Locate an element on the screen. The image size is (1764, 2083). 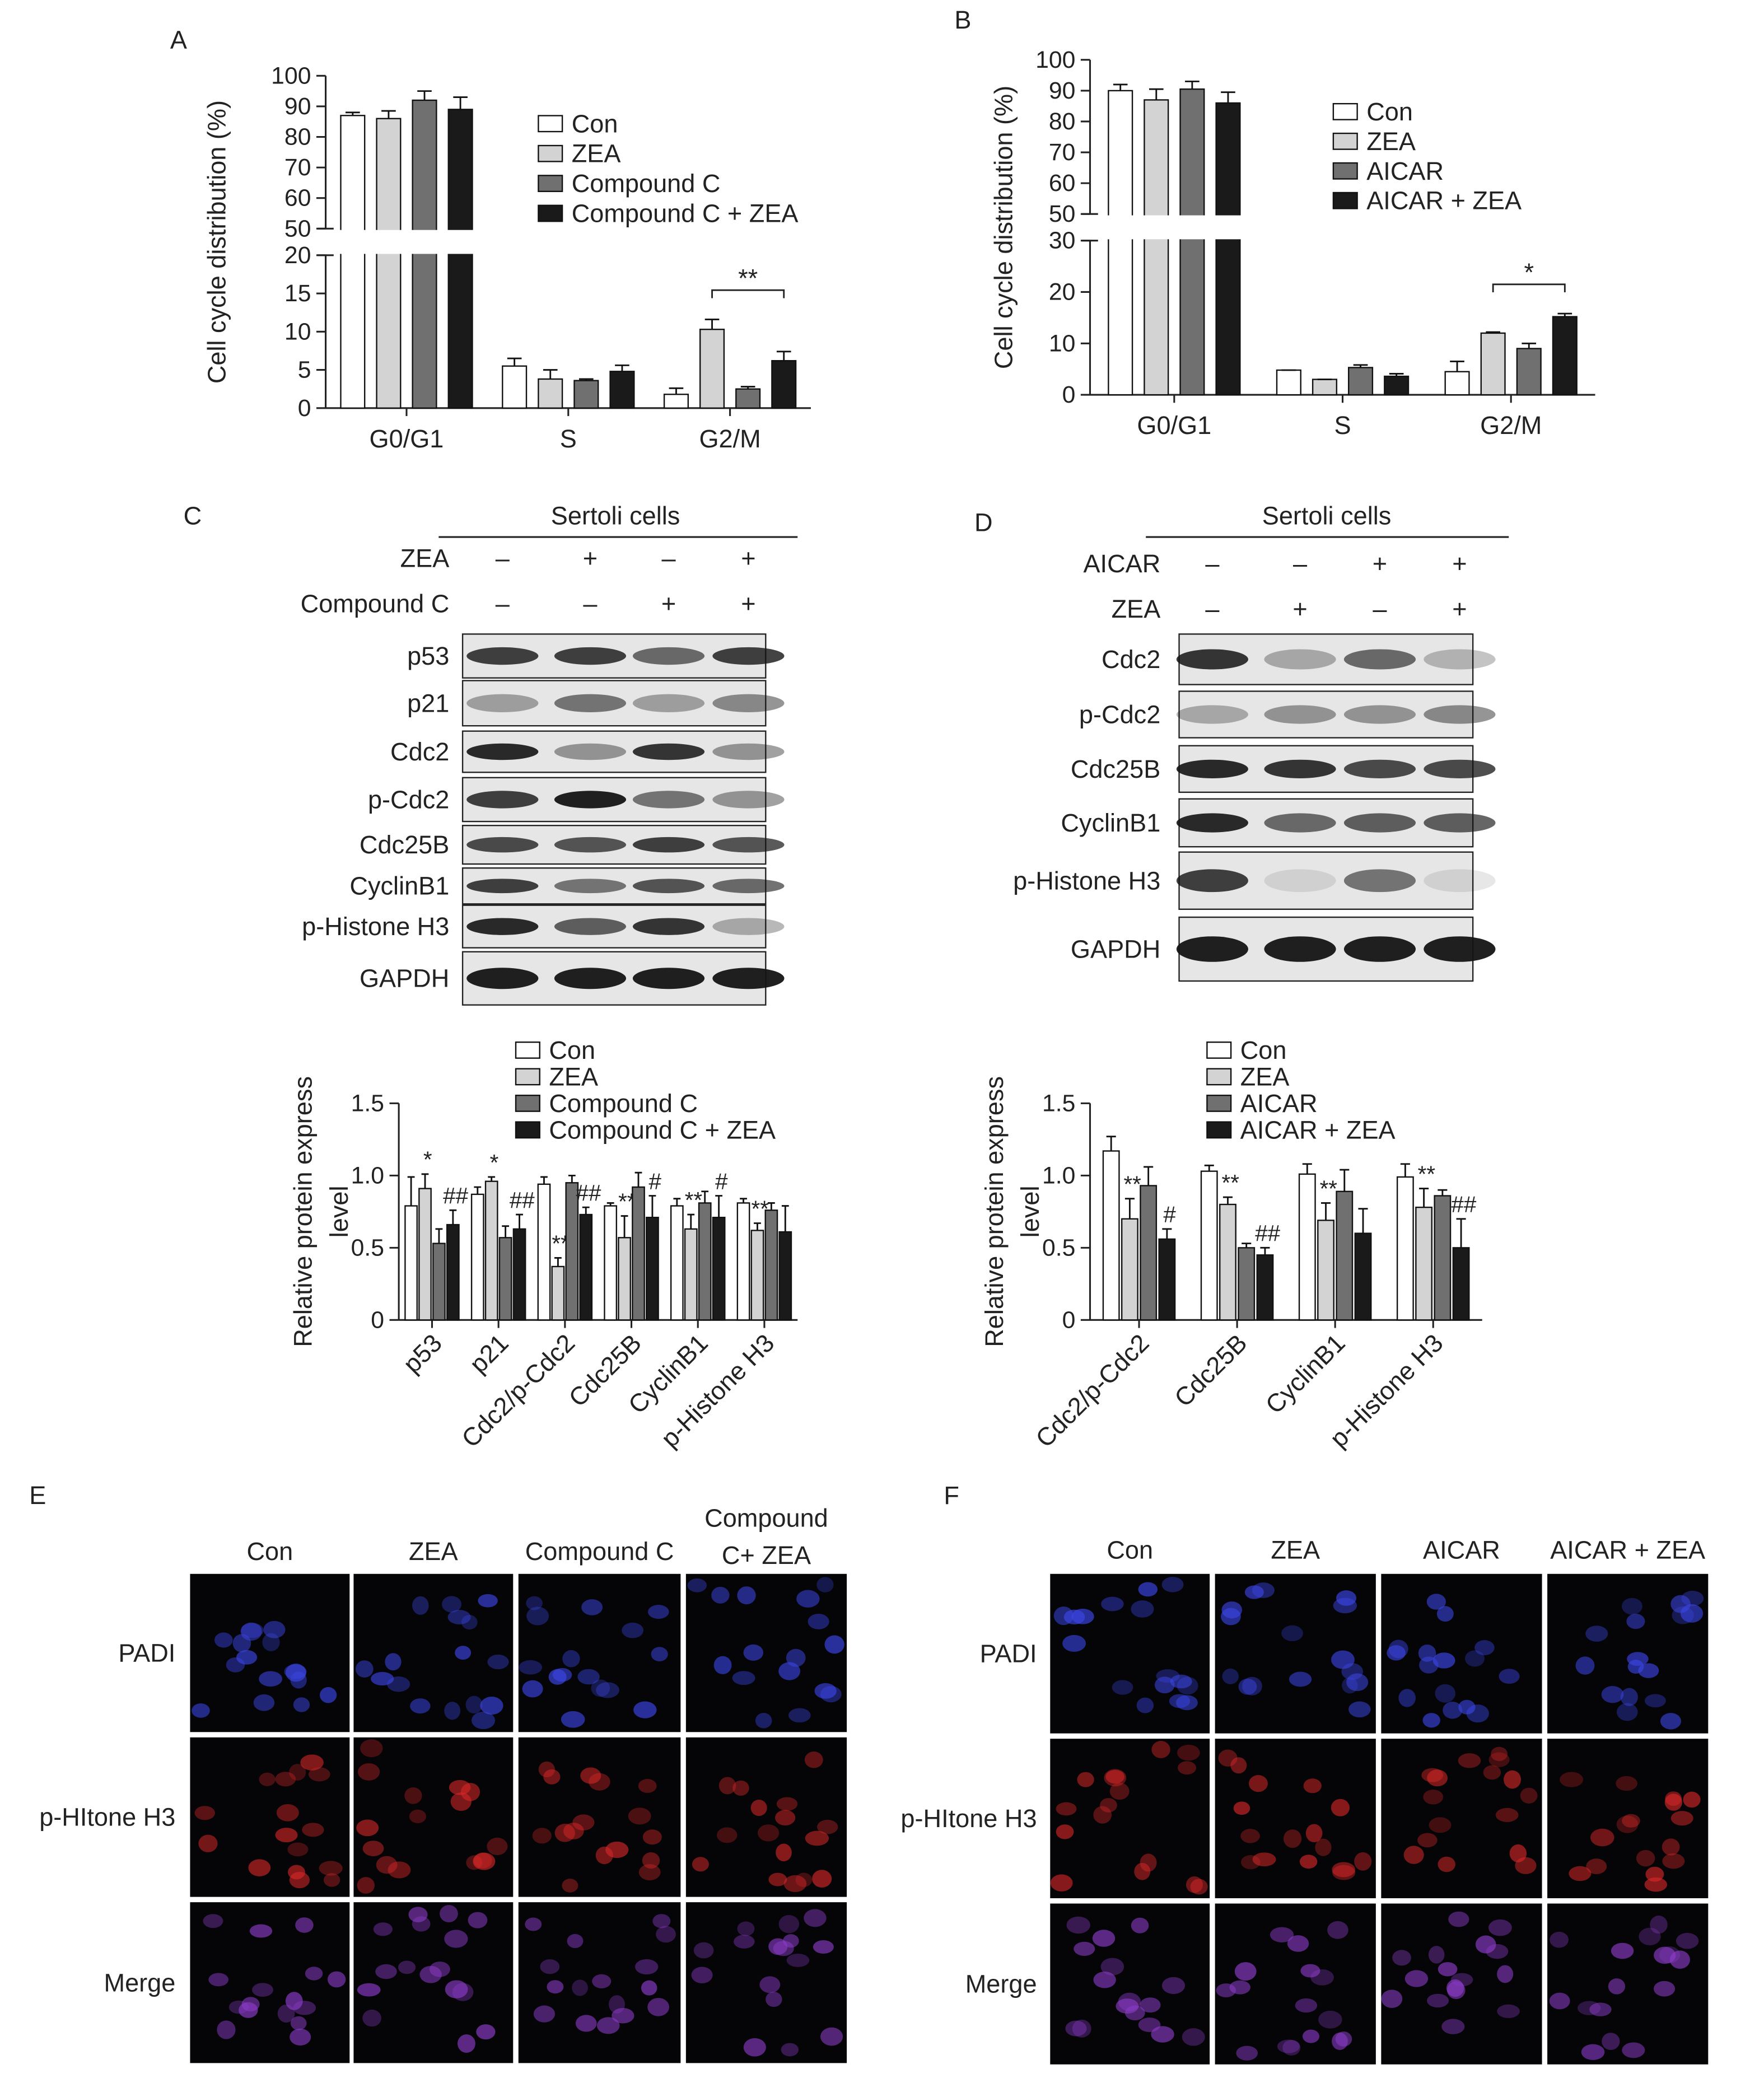
y-tick-label: 80 is located at coordinates (1063, 122).